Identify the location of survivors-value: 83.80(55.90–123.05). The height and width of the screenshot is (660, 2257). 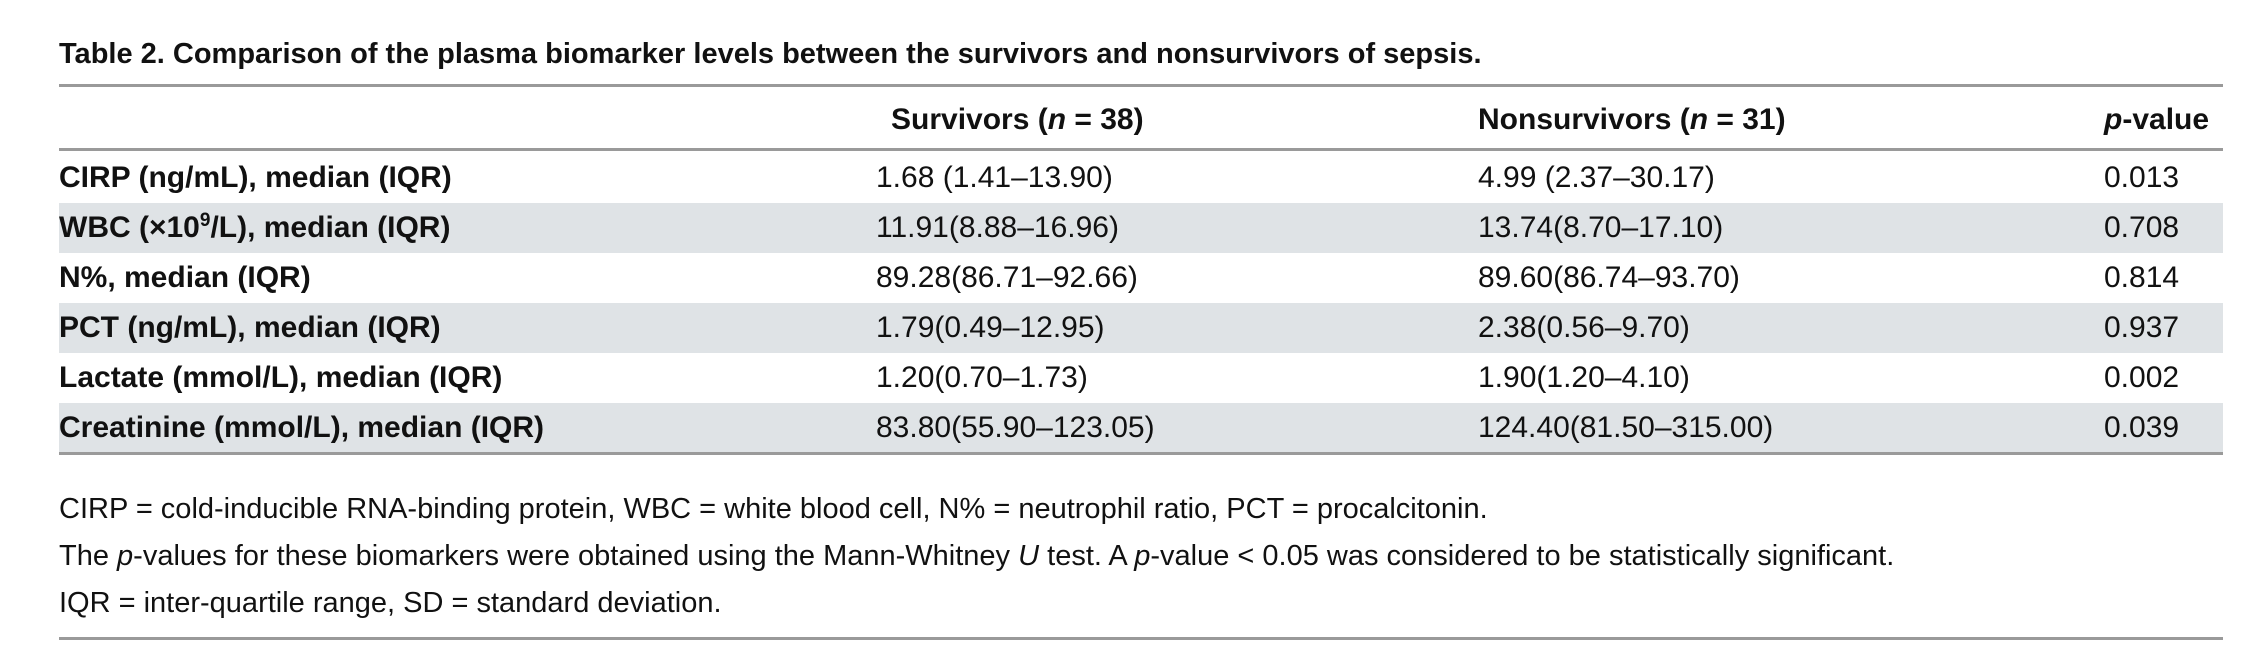
(1015, 427).